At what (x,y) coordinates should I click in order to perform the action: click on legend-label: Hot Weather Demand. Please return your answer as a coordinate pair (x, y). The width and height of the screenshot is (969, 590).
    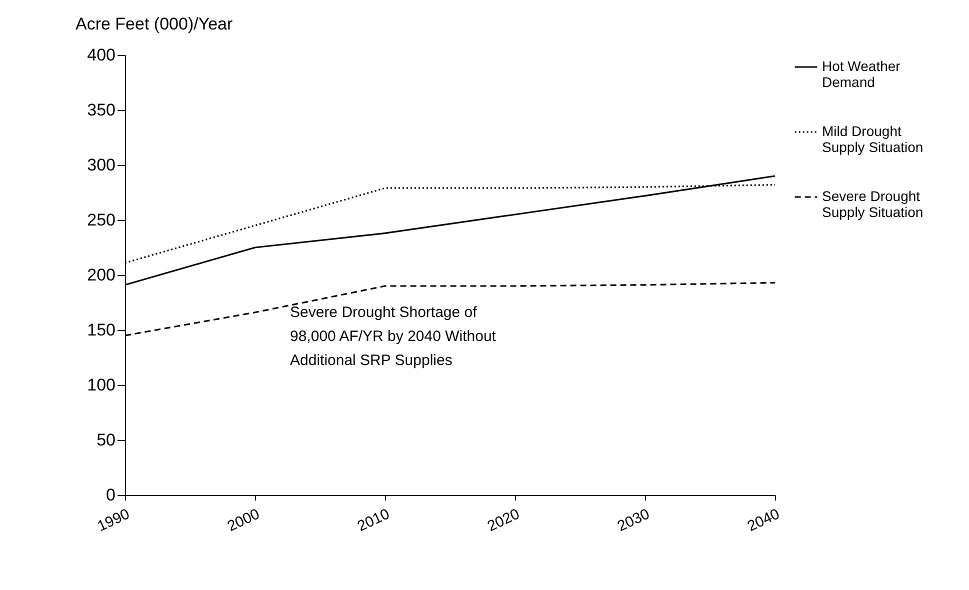
    Looking at the image, I should click on (861, 74).